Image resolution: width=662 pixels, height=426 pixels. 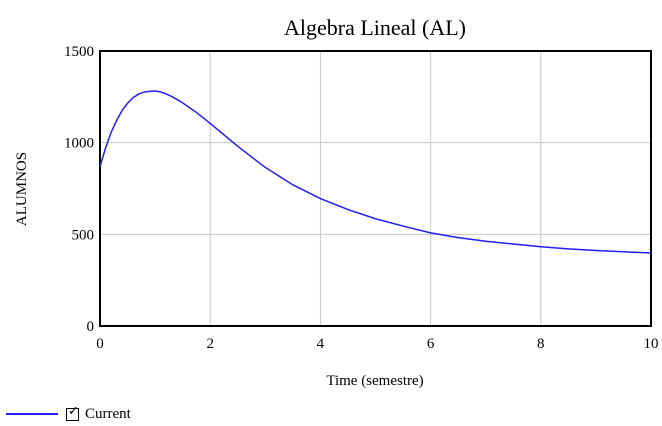 I want to click on x-axis-label: Time (semestre), so click(x=374, y=381).